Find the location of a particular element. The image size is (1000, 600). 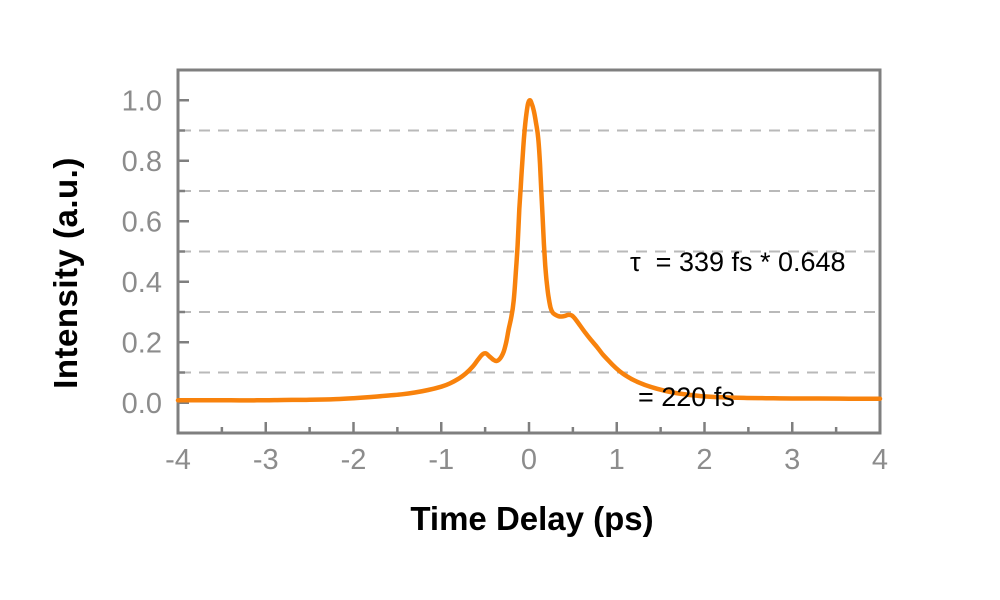

x-tick-label: 1 is located at coordinates (617, 460).